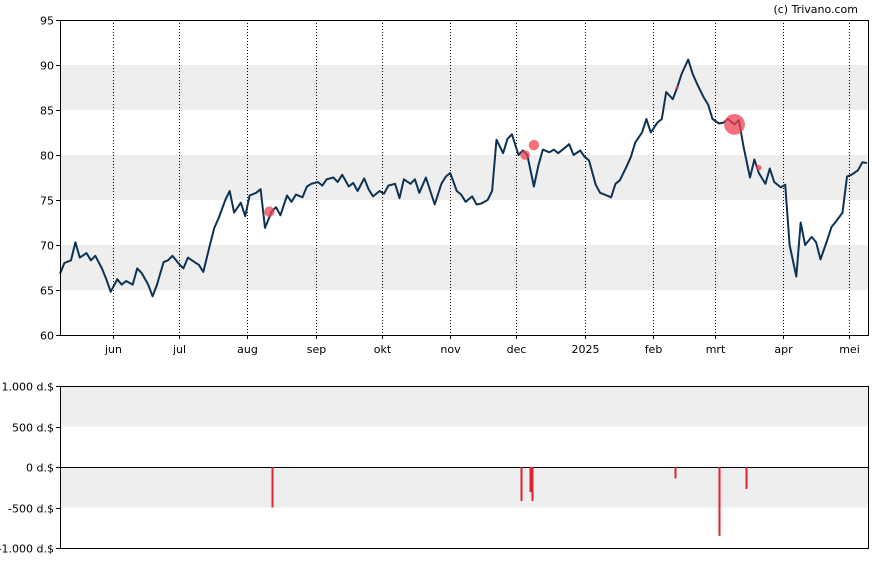 The height and width of the screenshot is (565, 888). What do you see at coordinates (247, 349) in the screenshot?
I see `x-tick-label: aug` at bounding box center [247, 349].